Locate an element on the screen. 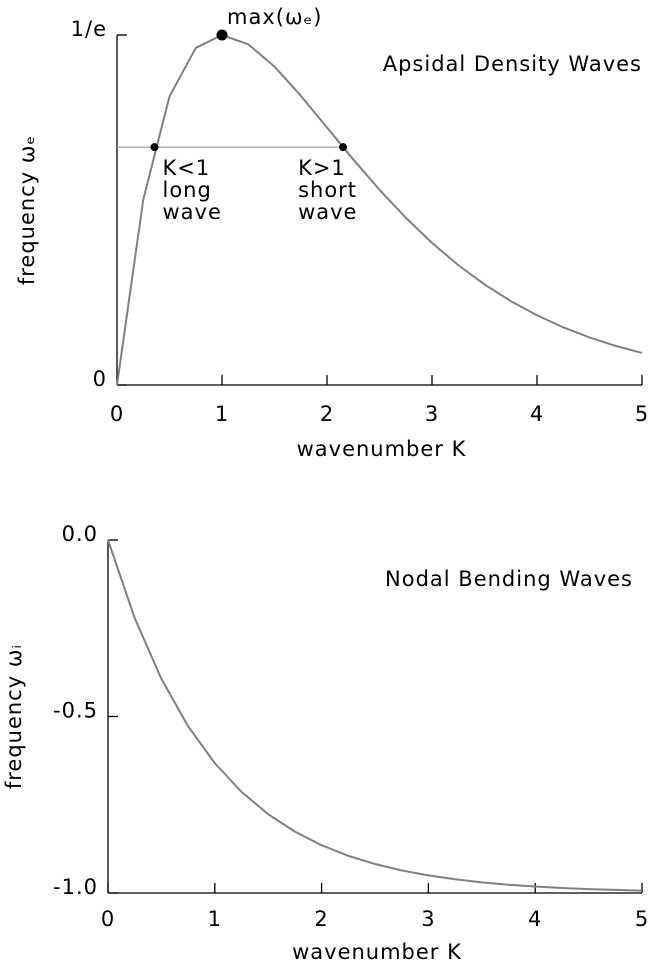 The height and width of the screenshot is (969, 667). annotation: max(ωₑ) is located at coordinates (274, 17).